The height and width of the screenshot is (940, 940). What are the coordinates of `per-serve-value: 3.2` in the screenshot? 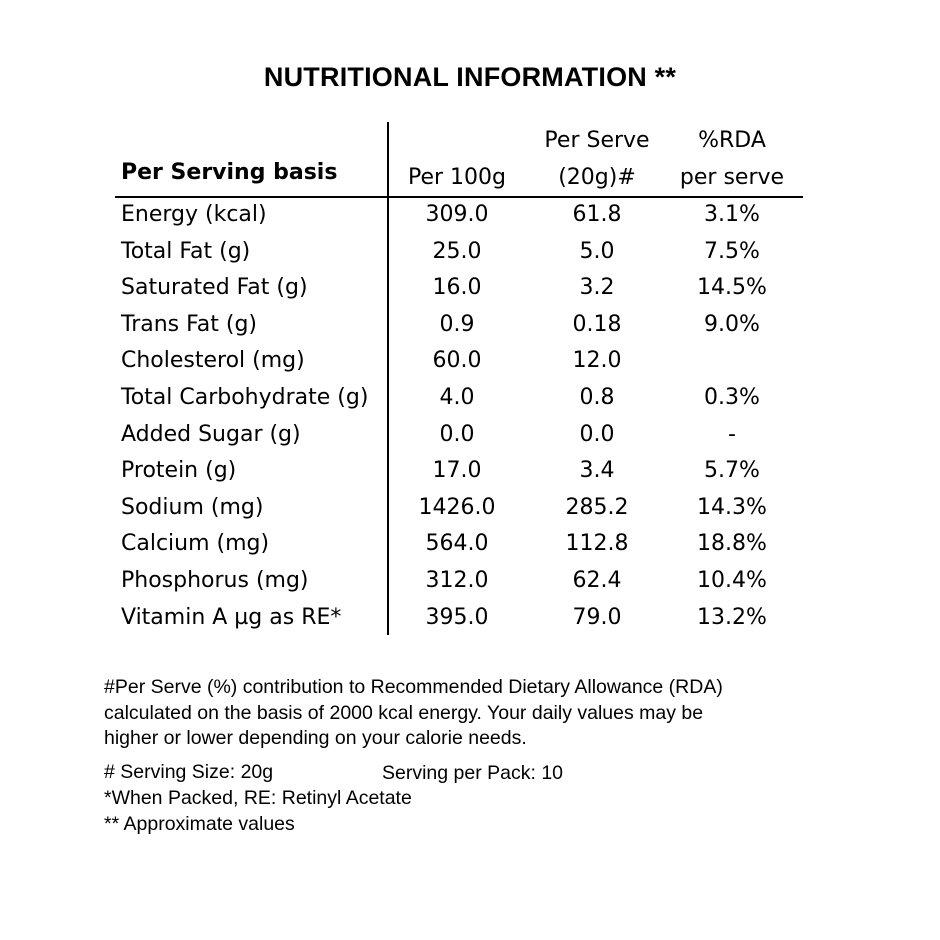 It's located at (597, 288).